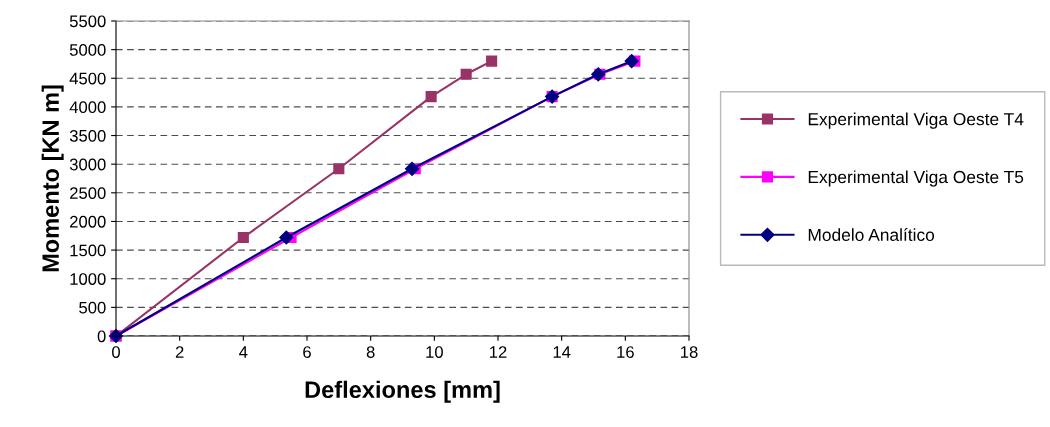  Describe the element at coordinates (562, 352) in the screenshot. I see `x-tick-label: 14` at that location.